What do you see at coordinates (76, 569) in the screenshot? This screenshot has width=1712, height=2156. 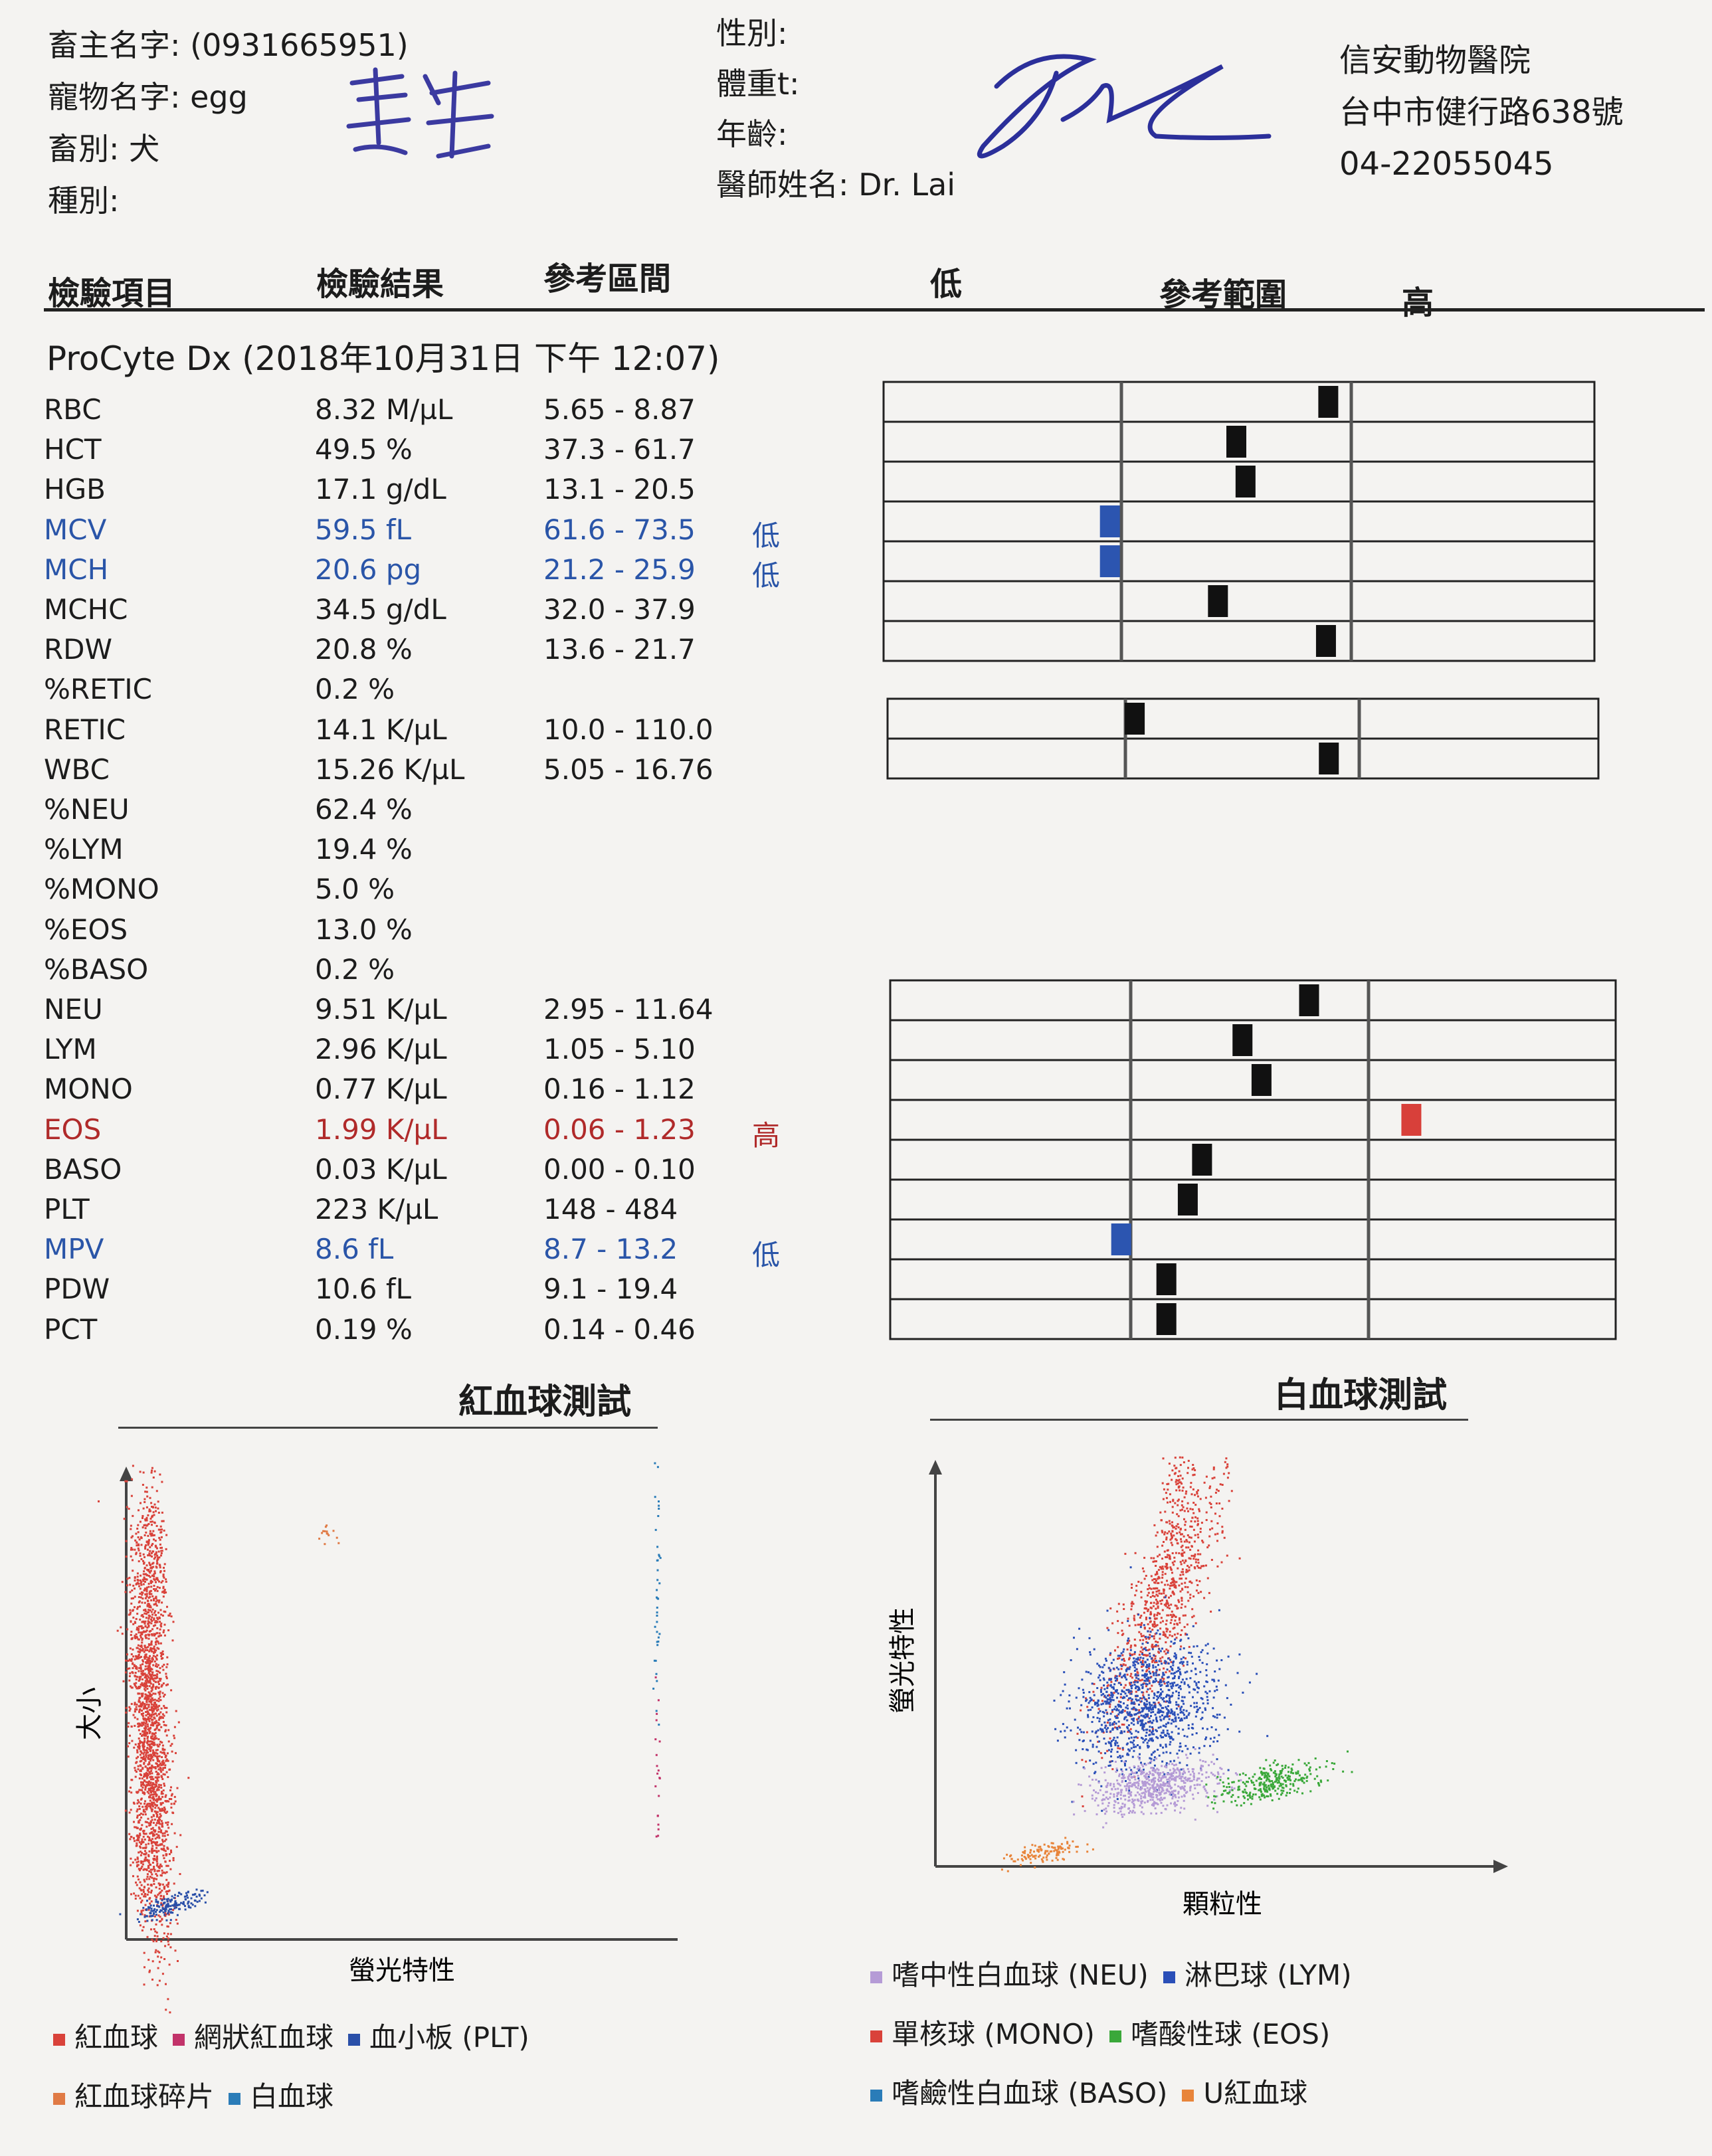 I see `result-name: MCH` at bounding box center [76, 569].